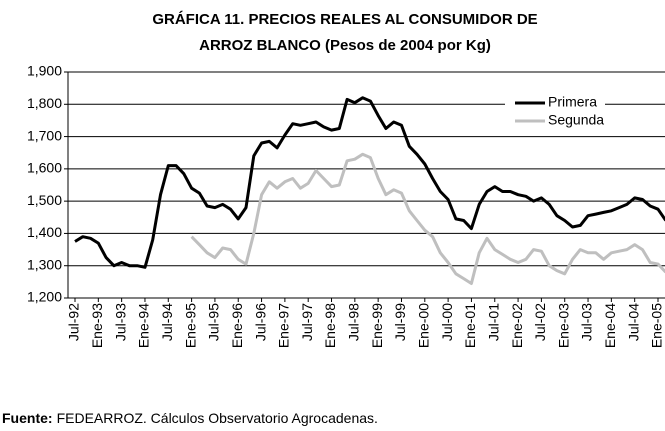 The height and width of the screenshot is (431, 665). Describe the element at coordinates (447, 322) in the screenshot. I see `x-tick-label: Jul-00` at that location.